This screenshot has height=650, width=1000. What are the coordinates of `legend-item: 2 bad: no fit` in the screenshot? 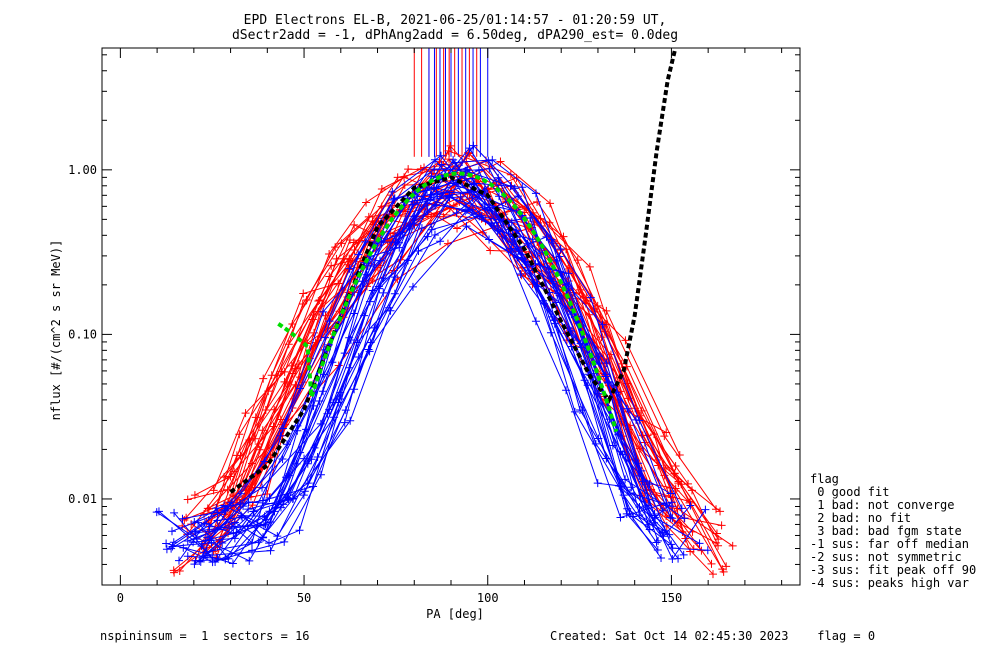 It's located at (860, 518).